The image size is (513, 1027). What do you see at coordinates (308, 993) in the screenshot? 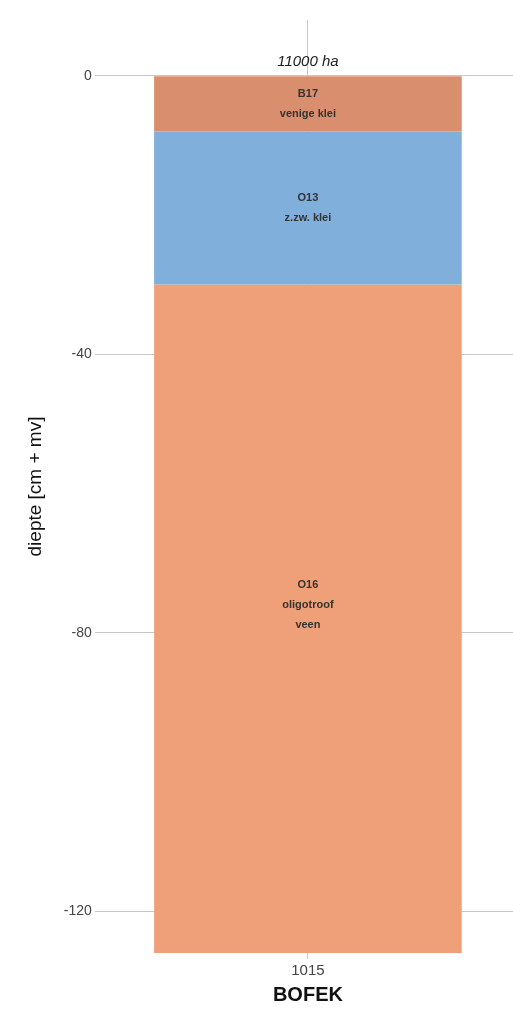
I see `x-axis-title: BOFEK` at bounding box center [308, 993].